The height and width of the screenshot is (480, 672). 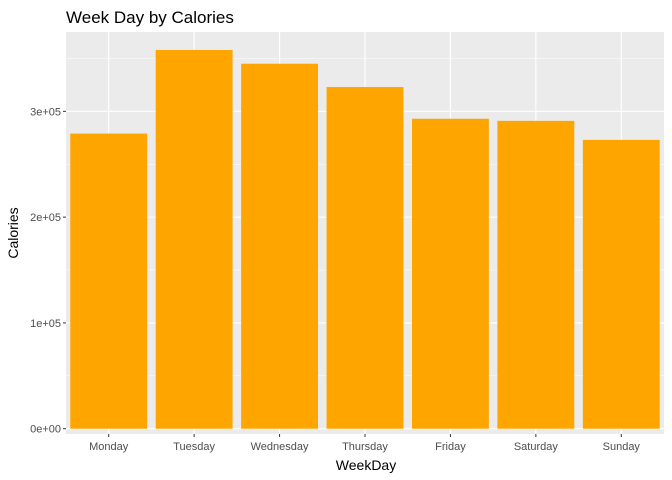 What do you see at coordinates (280, 246) in the screenshot?
I see `bar-wednesday` at bounding box center [280, 246].